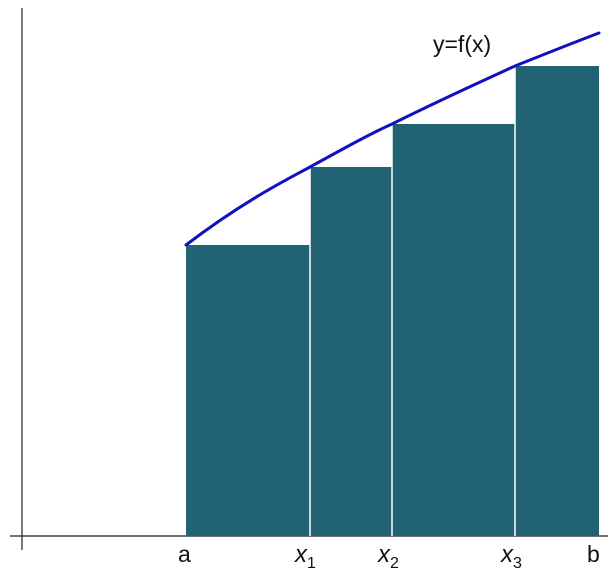 The width and height of the screenshot is (610, 571). What do you see at coordinates (593, 554) in the screenshot?
I see `label-b: b` at bounding box center [593, 554].